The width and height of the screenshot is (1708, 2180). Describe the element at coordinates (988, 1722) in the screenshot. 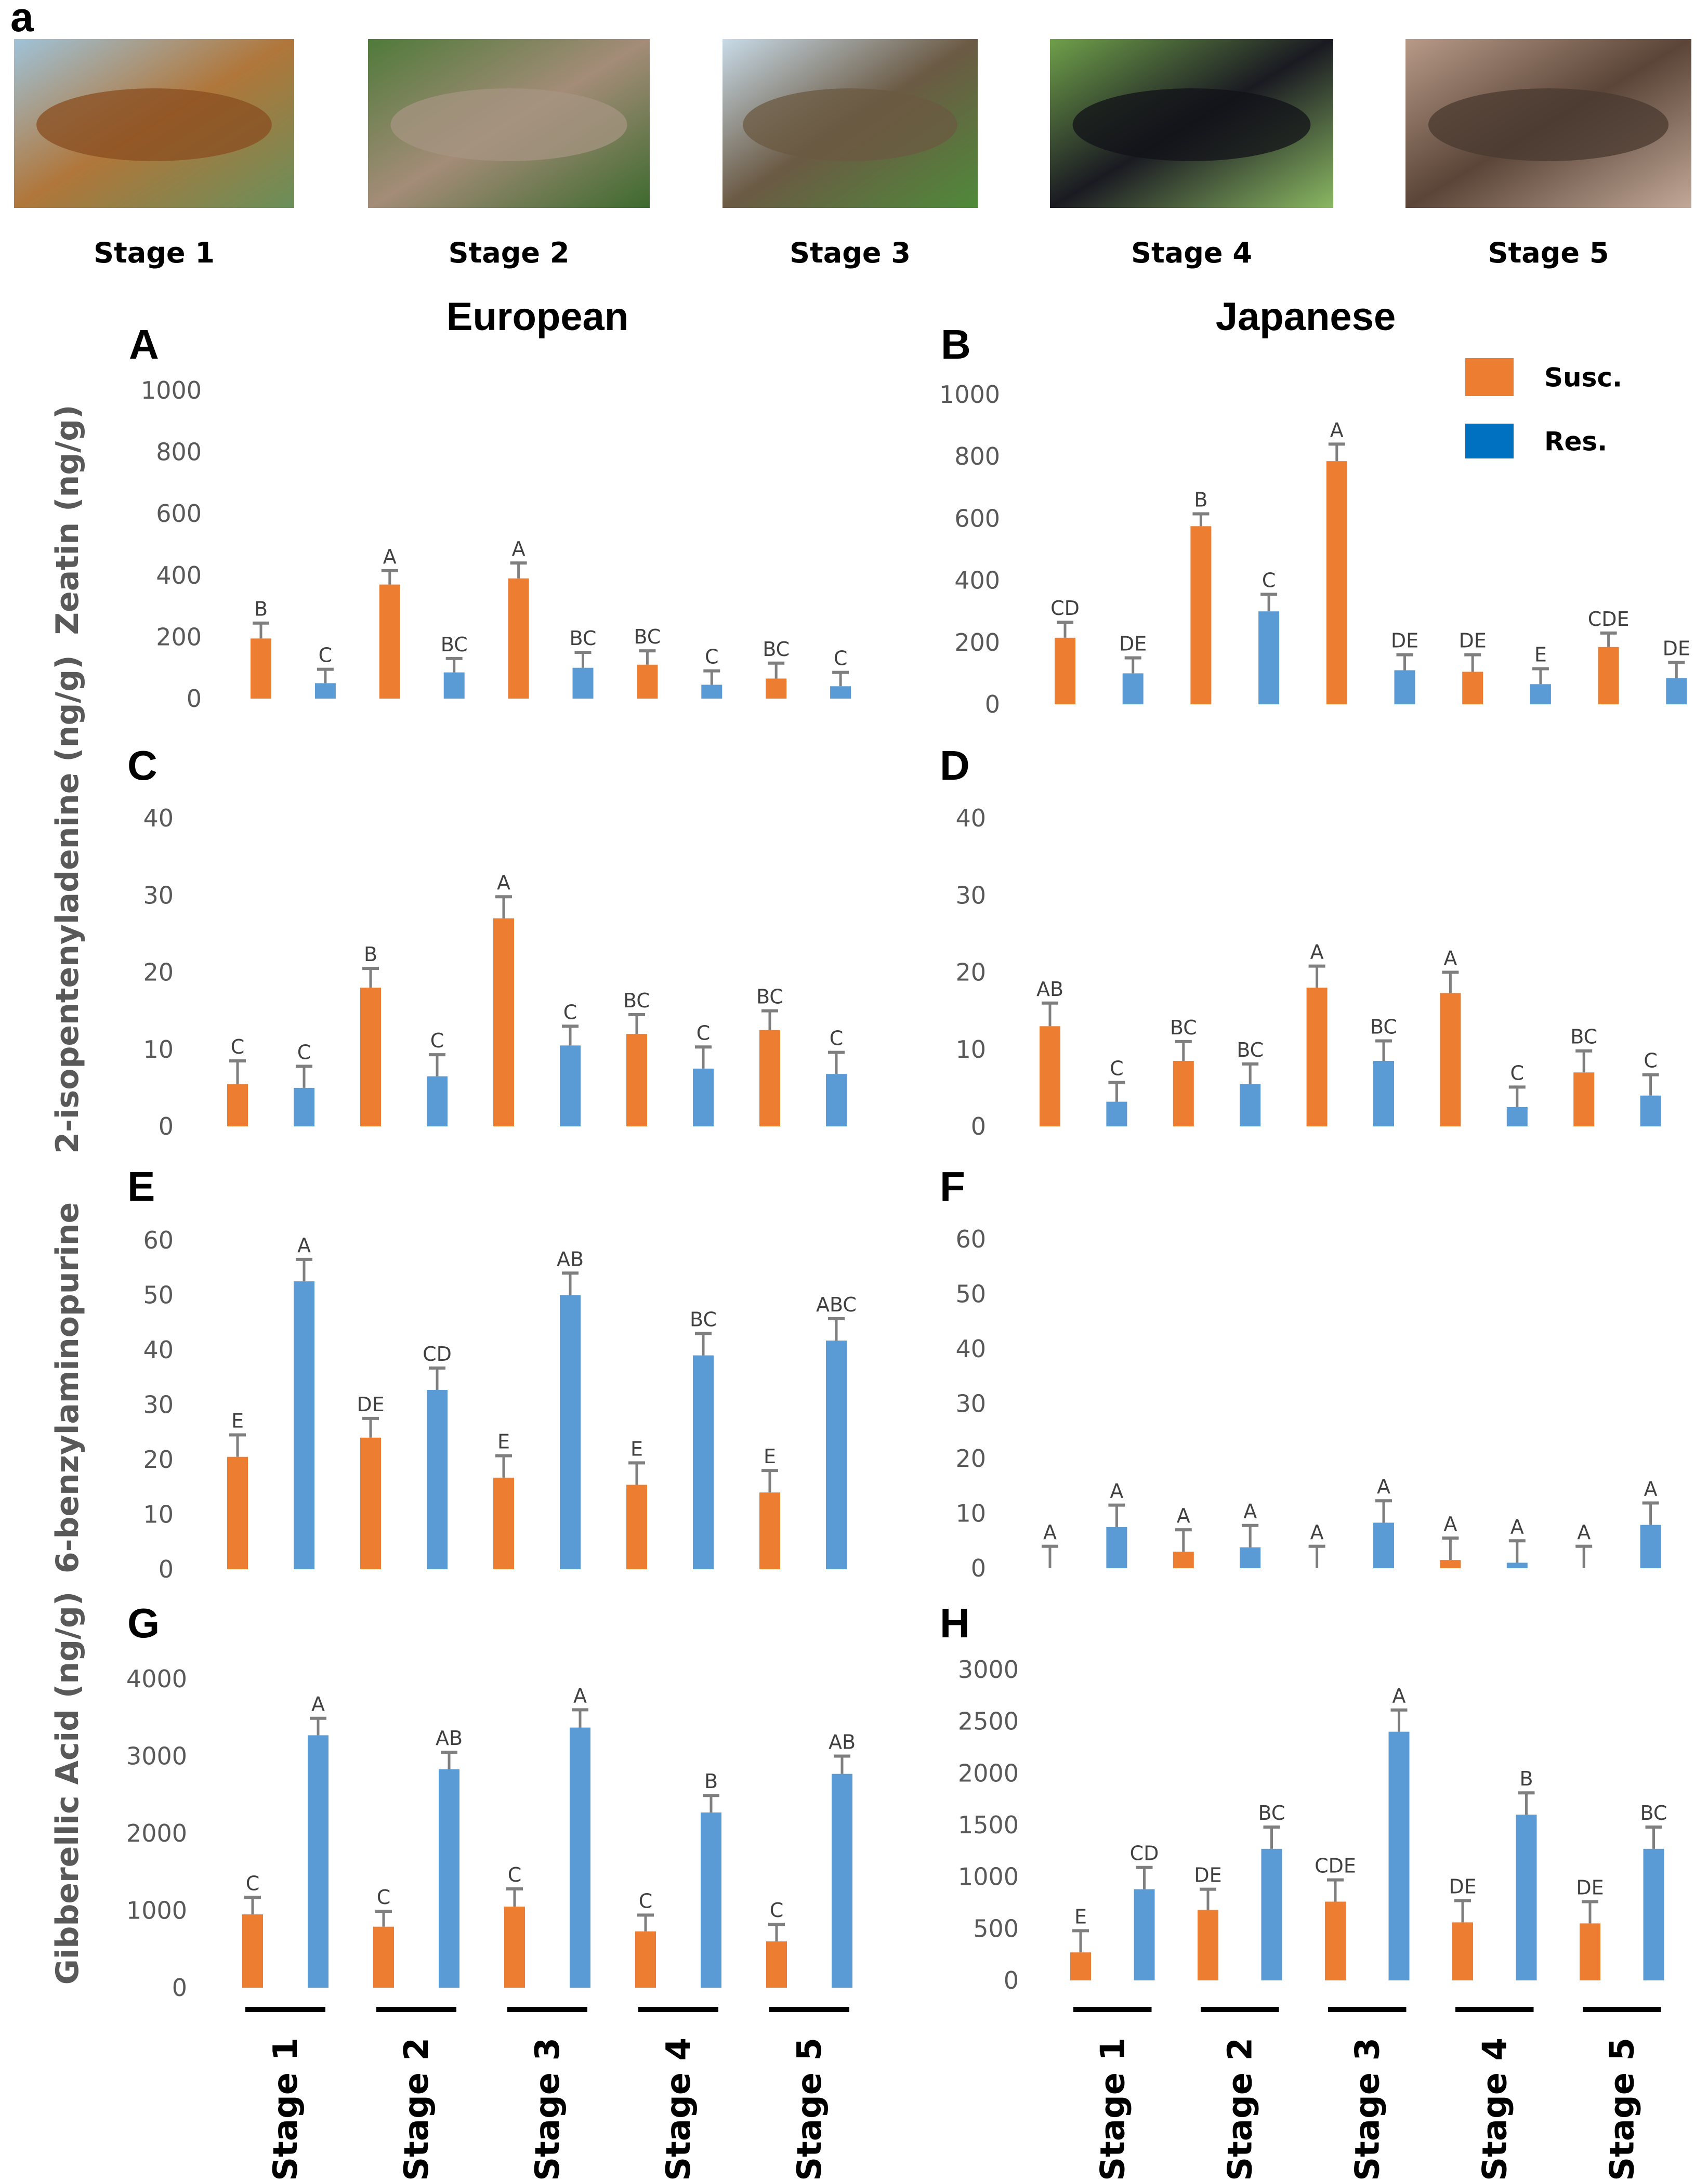

I see `y-tick-label: 2500` at that location.